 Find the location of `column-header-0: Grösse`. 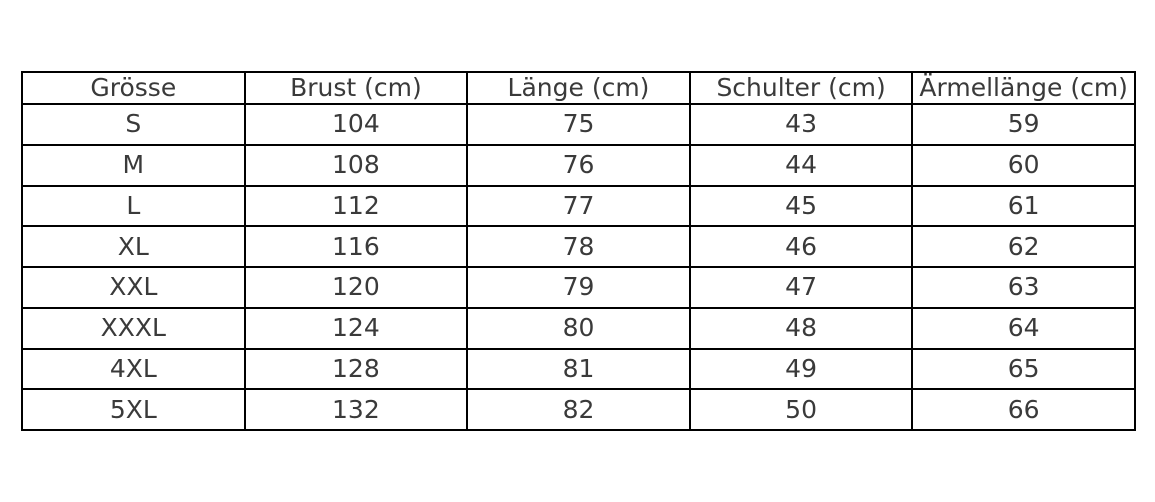

column-header-0: Grösse is located at coordinates (133, 88).